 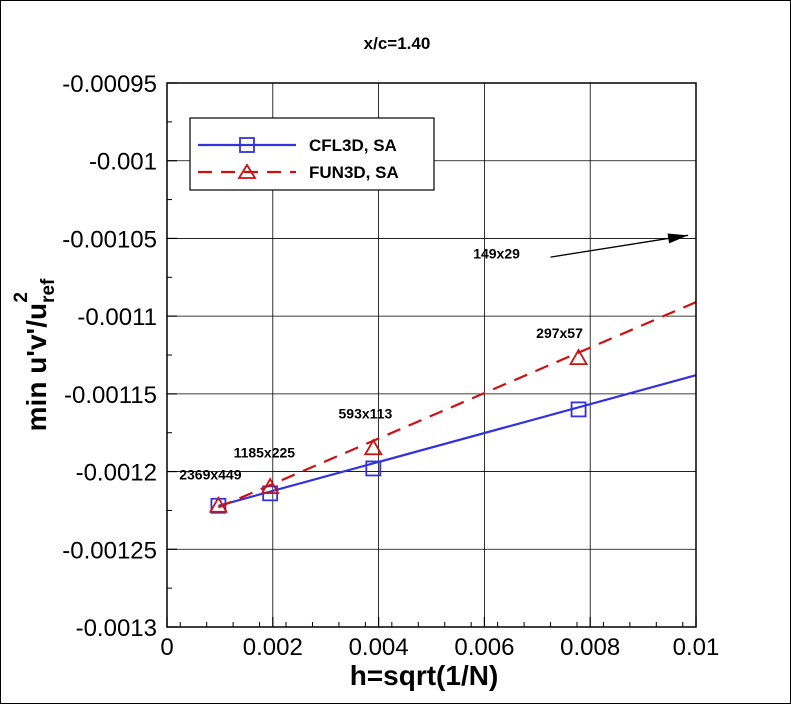 I want to click on x-tick-label: 0, so click(x=166, y=647).